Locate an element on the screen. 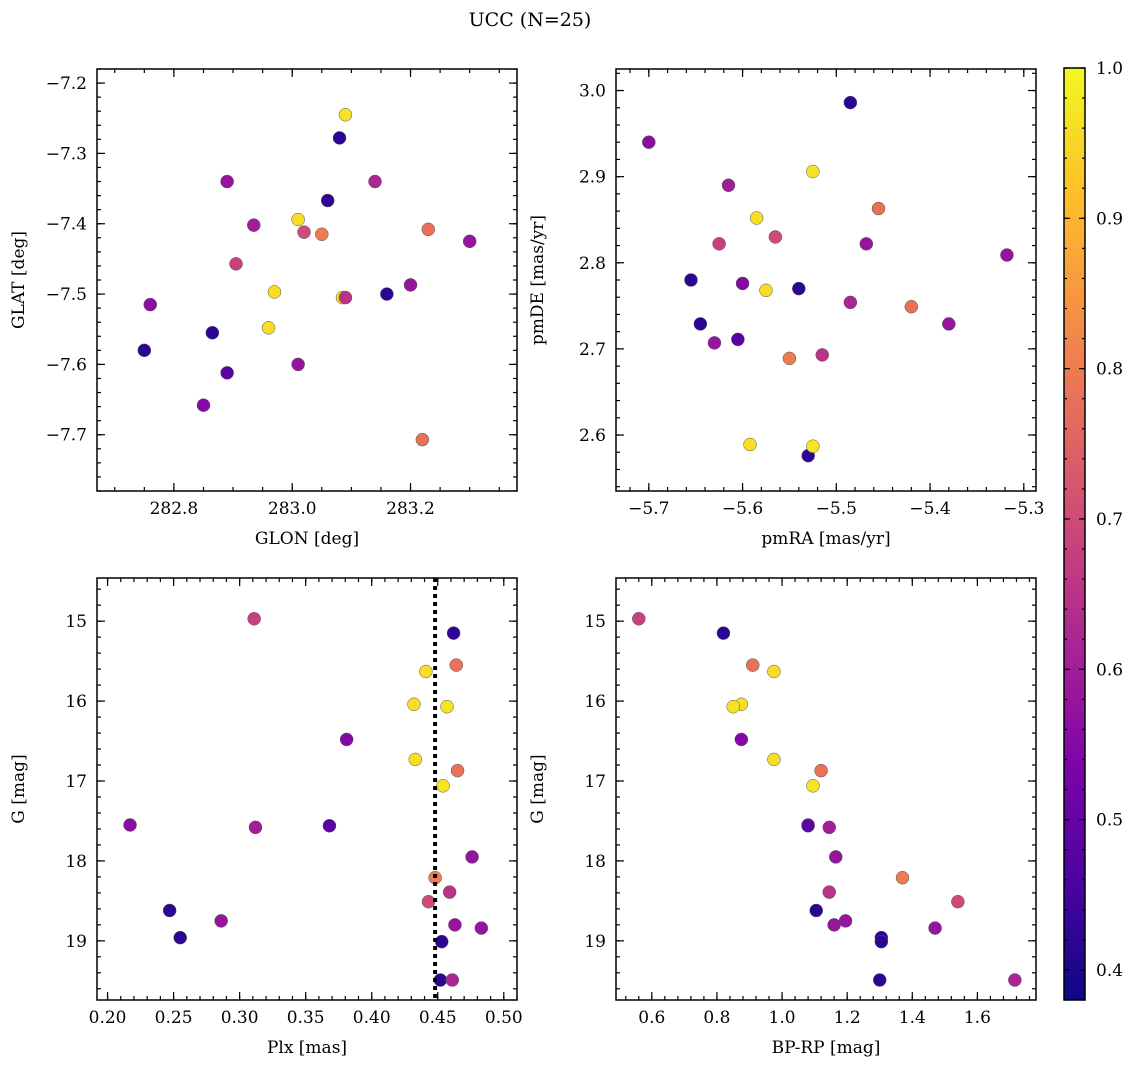 This screenshot has height=1068, width=1136. y-tick-label: 2.7 is located at coordinates (592, 350).